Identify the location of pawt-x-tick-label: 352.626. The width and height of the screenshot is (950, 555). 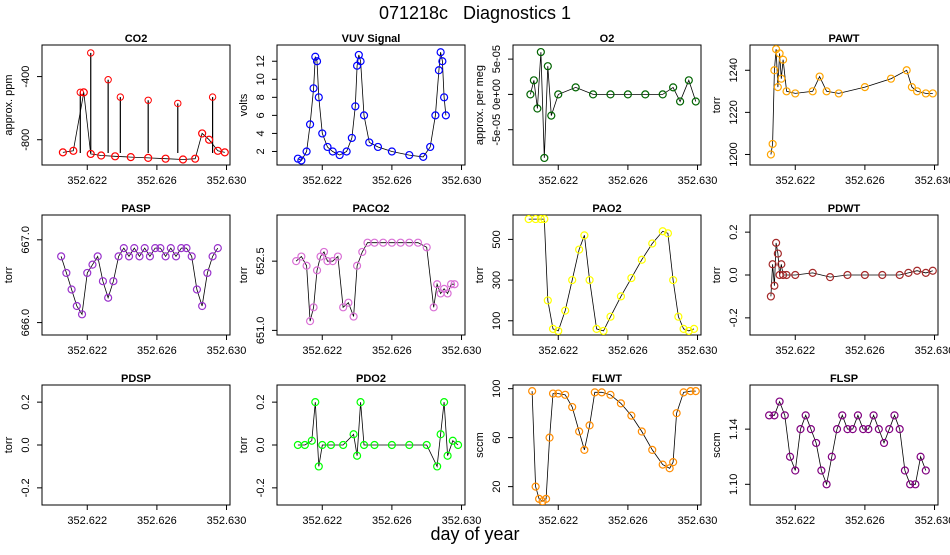
(865, 181).